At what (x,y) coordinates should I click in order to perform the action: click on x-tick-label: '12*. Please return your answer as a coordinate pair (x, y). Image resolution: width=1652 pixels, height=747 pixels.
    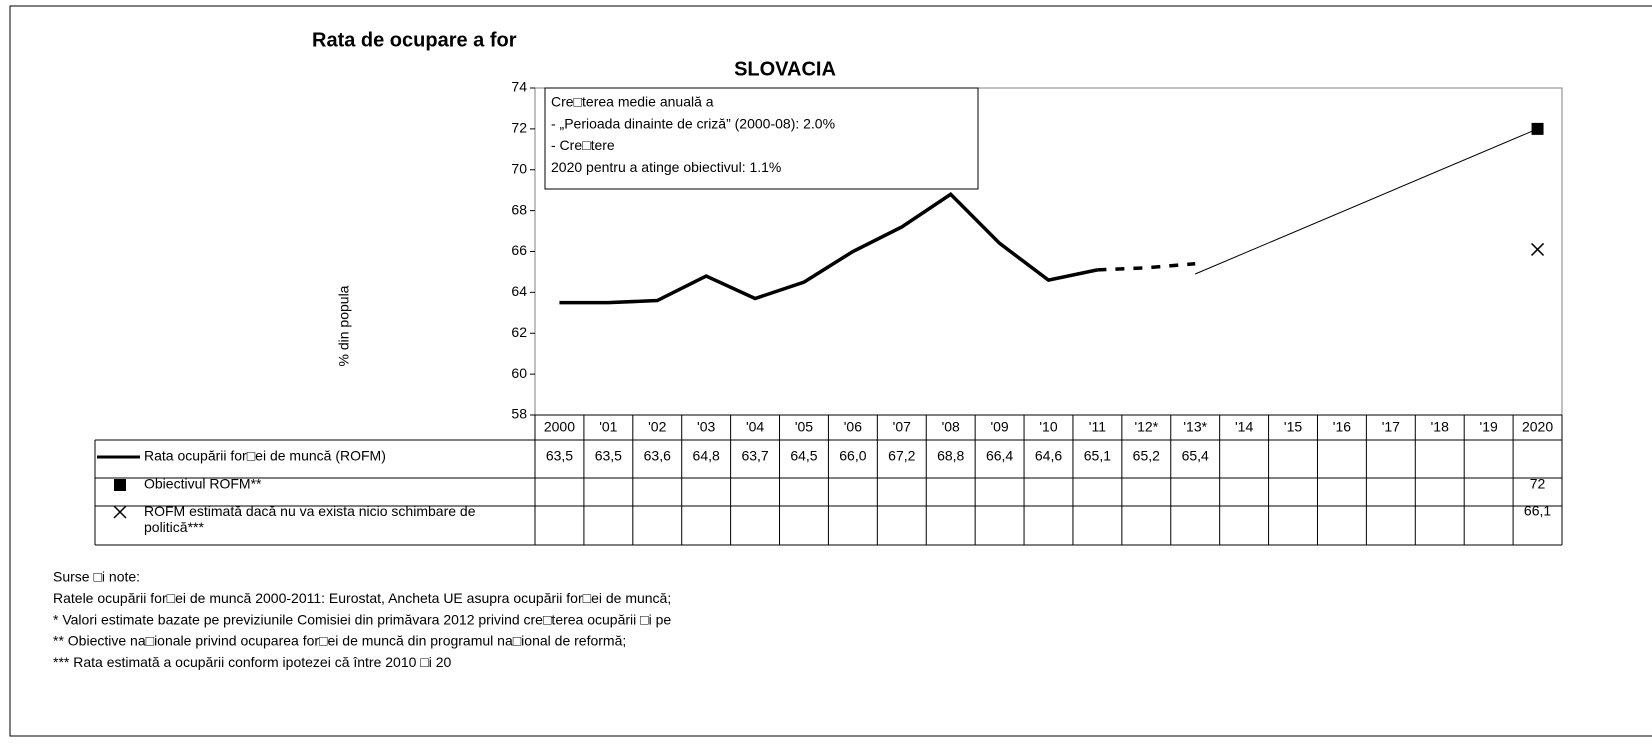
    Looking at the image, I should click on (1146, 427).